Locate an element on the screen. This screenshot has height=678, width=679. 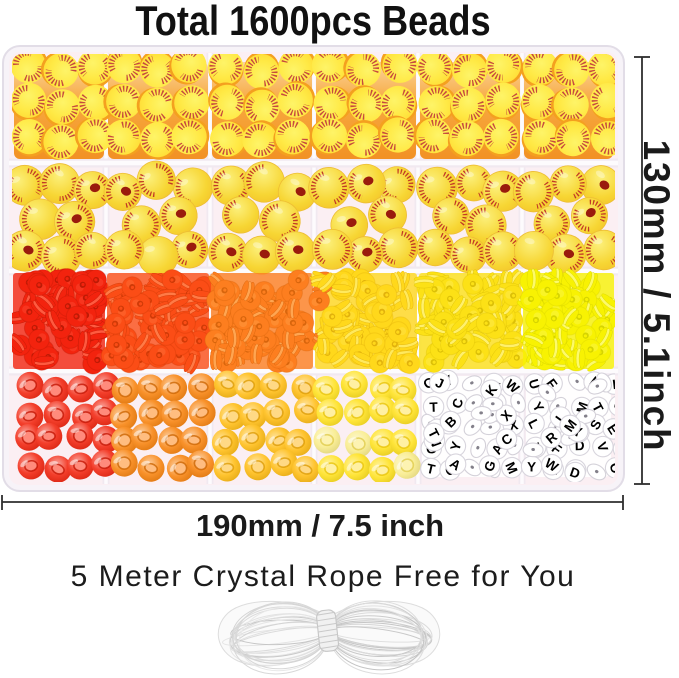
svg-text:5 Meter Crystal Rope Free for: 5 Meter Crystal Rope Free for You is located at coordinates (323, 576).